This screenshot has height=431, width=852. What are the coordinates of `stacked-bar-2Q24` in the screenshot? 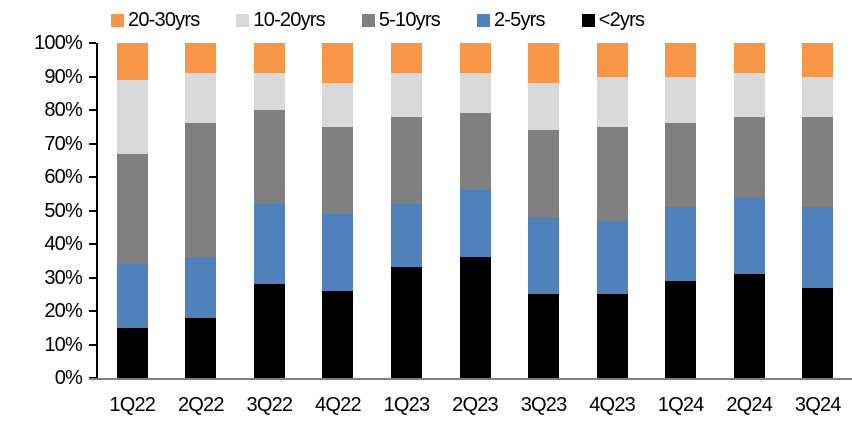 It's located at (749, 210).